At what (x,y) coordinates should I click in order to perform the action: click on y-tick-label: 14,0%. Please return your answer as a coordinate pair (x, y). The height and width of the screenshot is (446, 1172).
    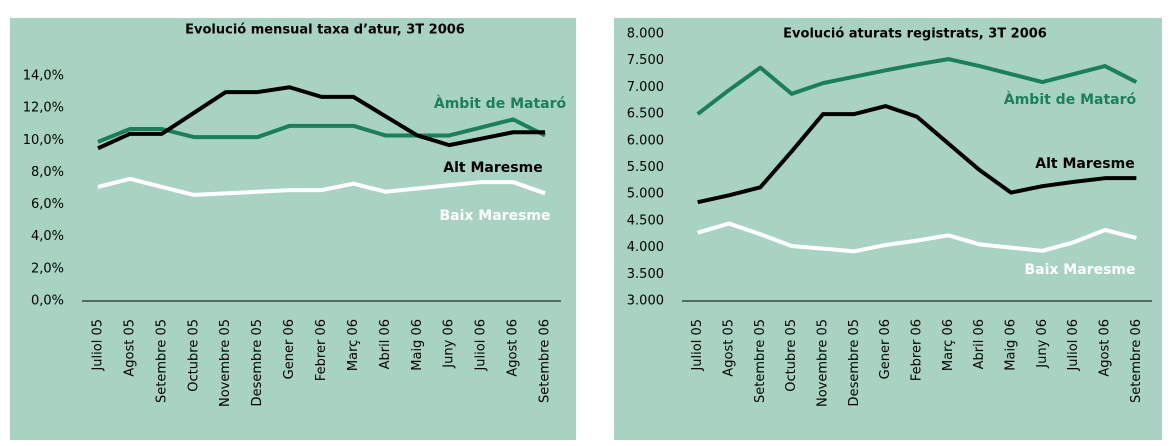
    Looking at the image, I should click on (43, 76).